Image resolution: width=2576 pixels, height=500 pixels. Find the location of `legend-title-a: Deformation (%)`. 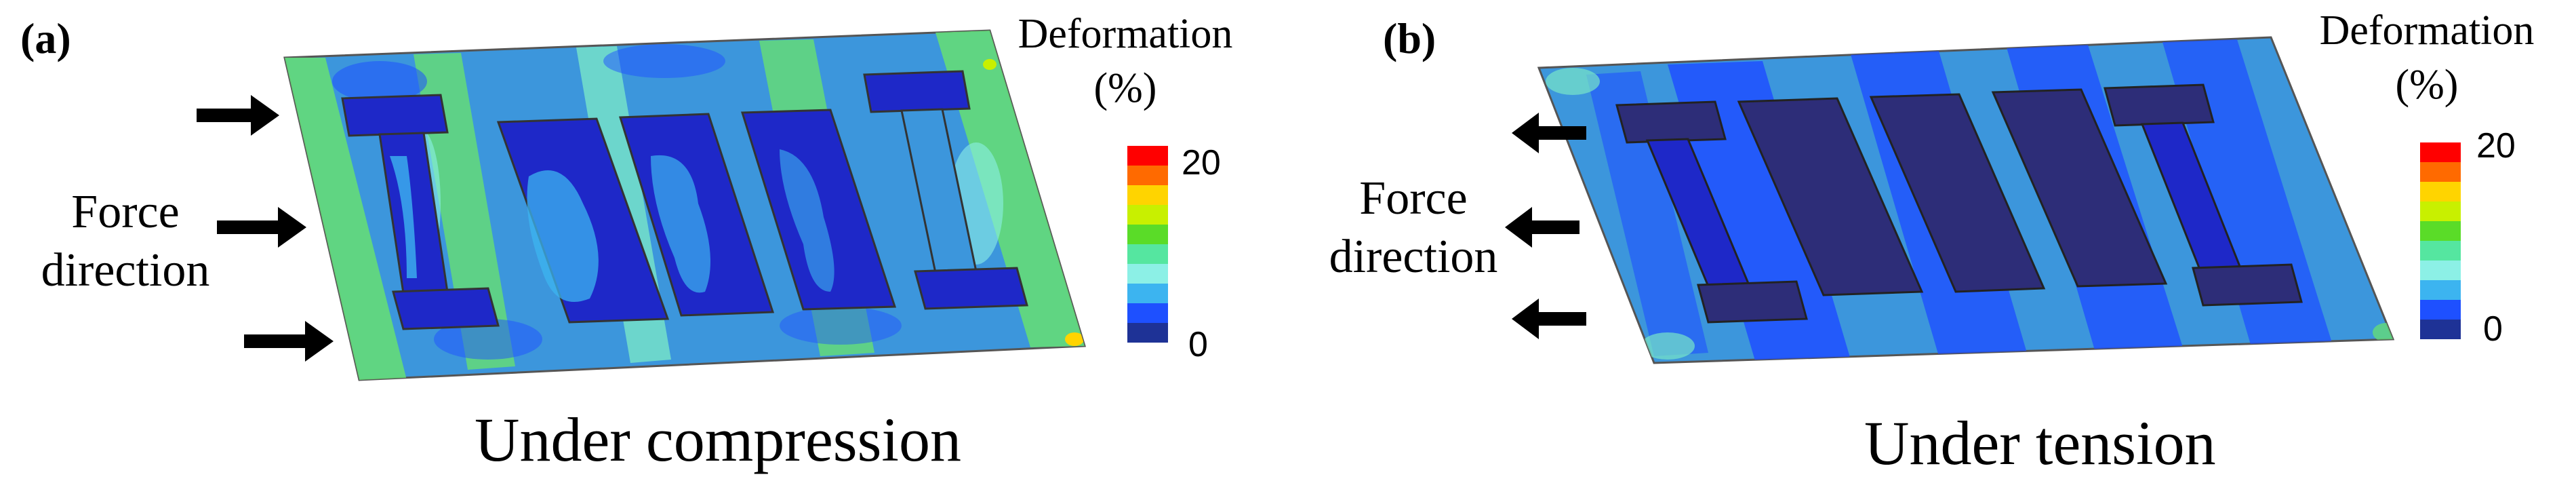

legend-title-a: Deformation (%) is located at coordinates (1125, 61).